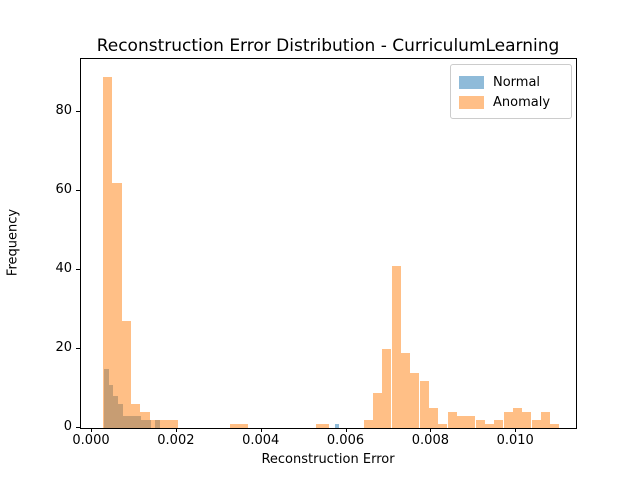 The height and width of the screenshot is (480, 640). I want to click on x-tick-label: 0.004, so click(261, 440).